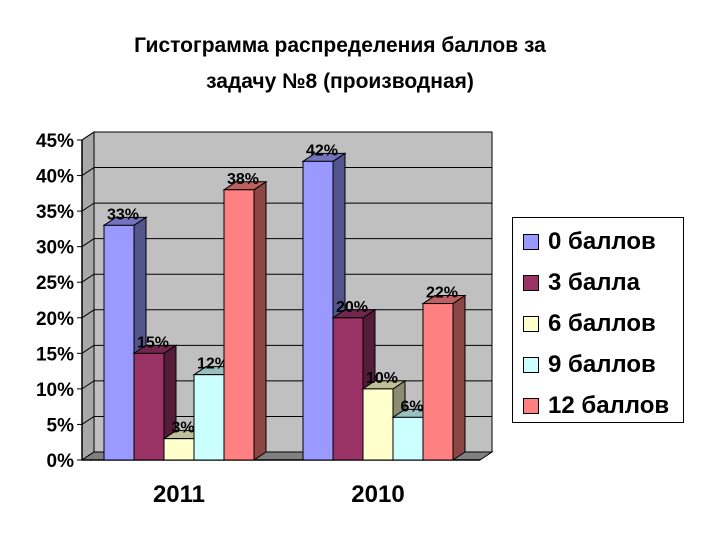 The image size is (720, 540). What do you see at coordinates (179, 494) in the screenshot?
I see `x-tick-label: 2011` at bounding box center [179, 494].